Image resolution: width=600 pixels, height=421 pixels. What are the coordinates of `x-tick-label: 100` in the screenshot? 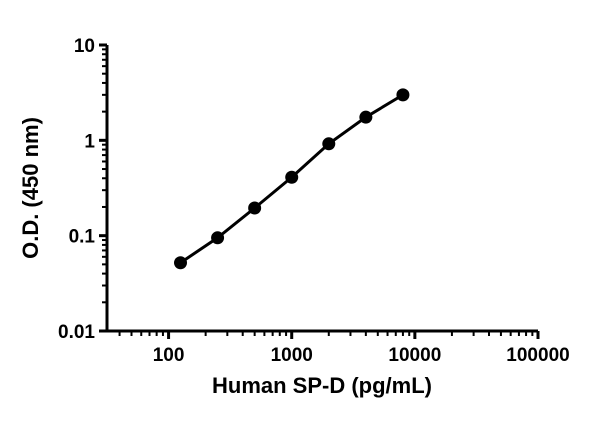 It's located at (169, 355).